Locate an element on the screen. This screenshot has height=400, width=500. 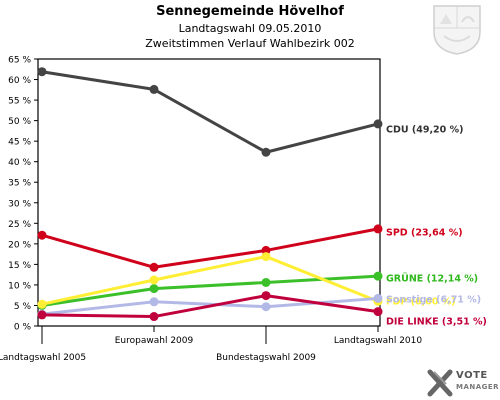
x-tick-label: Landtagswahl 2005 is located at coordinates (43, 358).